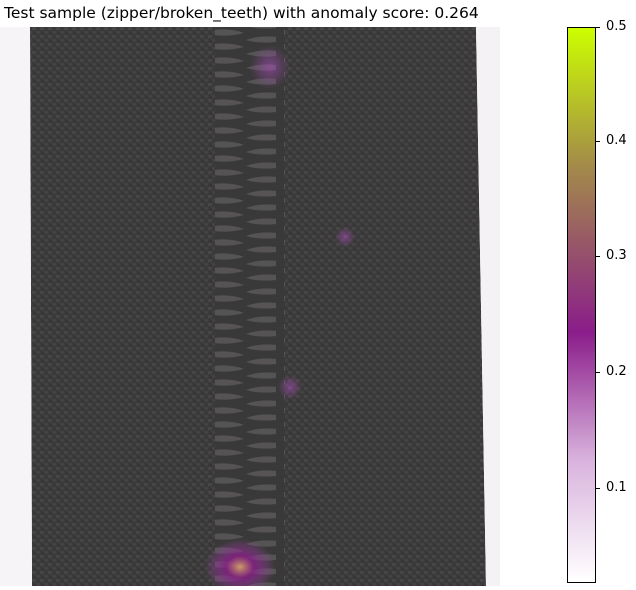 This screenshot has height=590, width=636. I want to click on colorbar-tick-label: 0.2, so click(616, 371).